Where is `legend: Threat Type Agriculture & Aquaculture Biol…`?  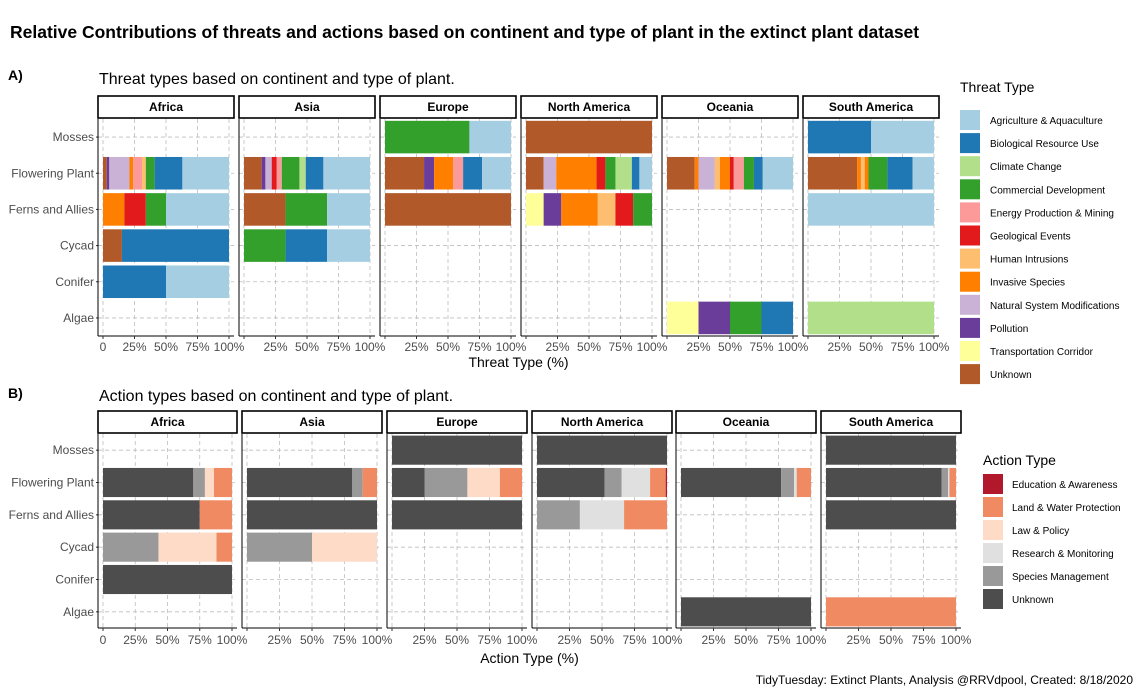
legend: Threat Type Agriculture & Aquaculture Biol… is located at coordinates (1040, 232).